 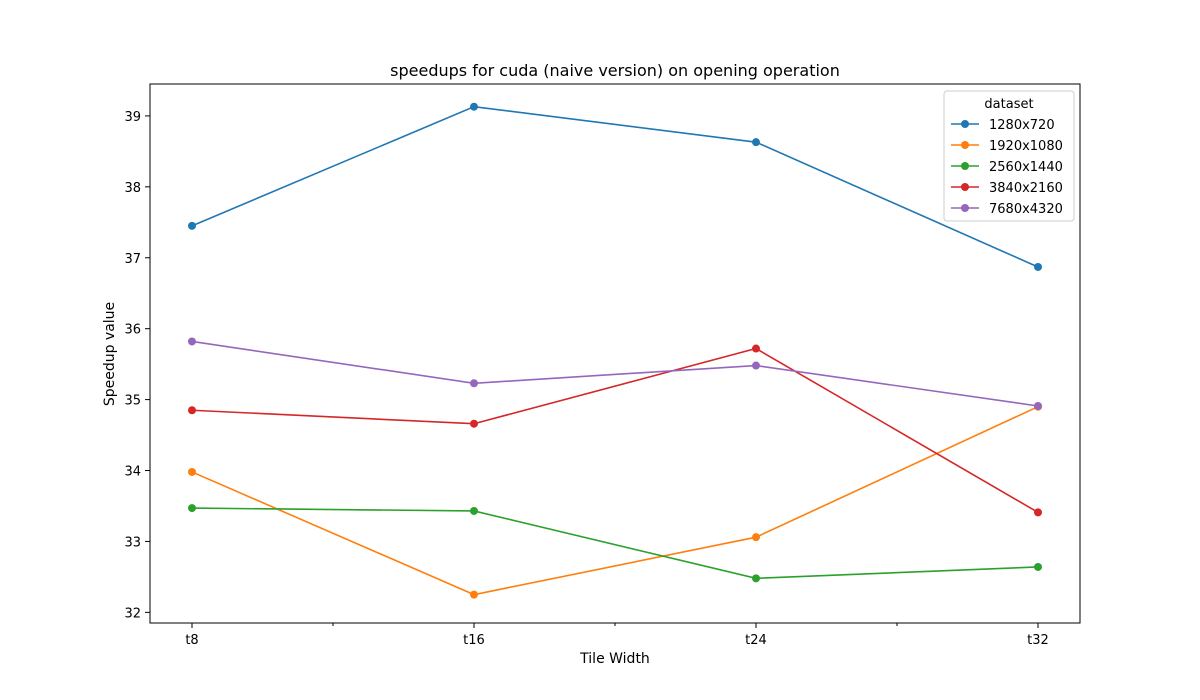 I want to click on series-2560x1440, so click(x=615, y=543).